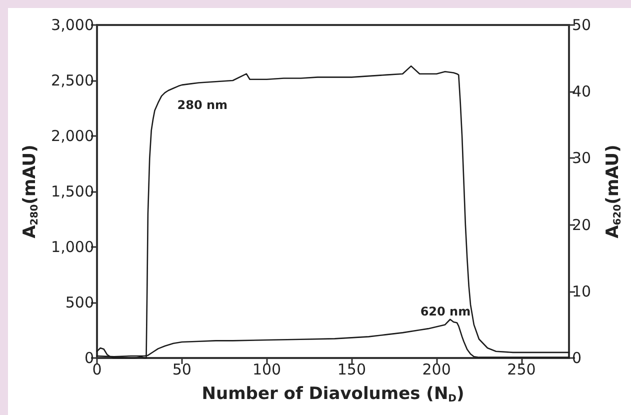 This screenshot has width=631, height=415. Describe the element at coordinates (582, 25) in the screenshot. I see `y2-tick-label: 50` at that location.